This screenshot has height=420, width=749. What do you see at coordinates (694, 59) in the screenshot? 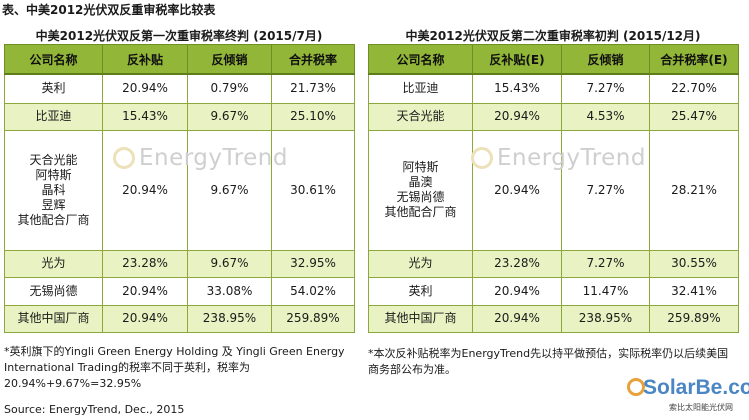
I see `header-combined: 合并税率(E)` at bounding box center [694, 59].